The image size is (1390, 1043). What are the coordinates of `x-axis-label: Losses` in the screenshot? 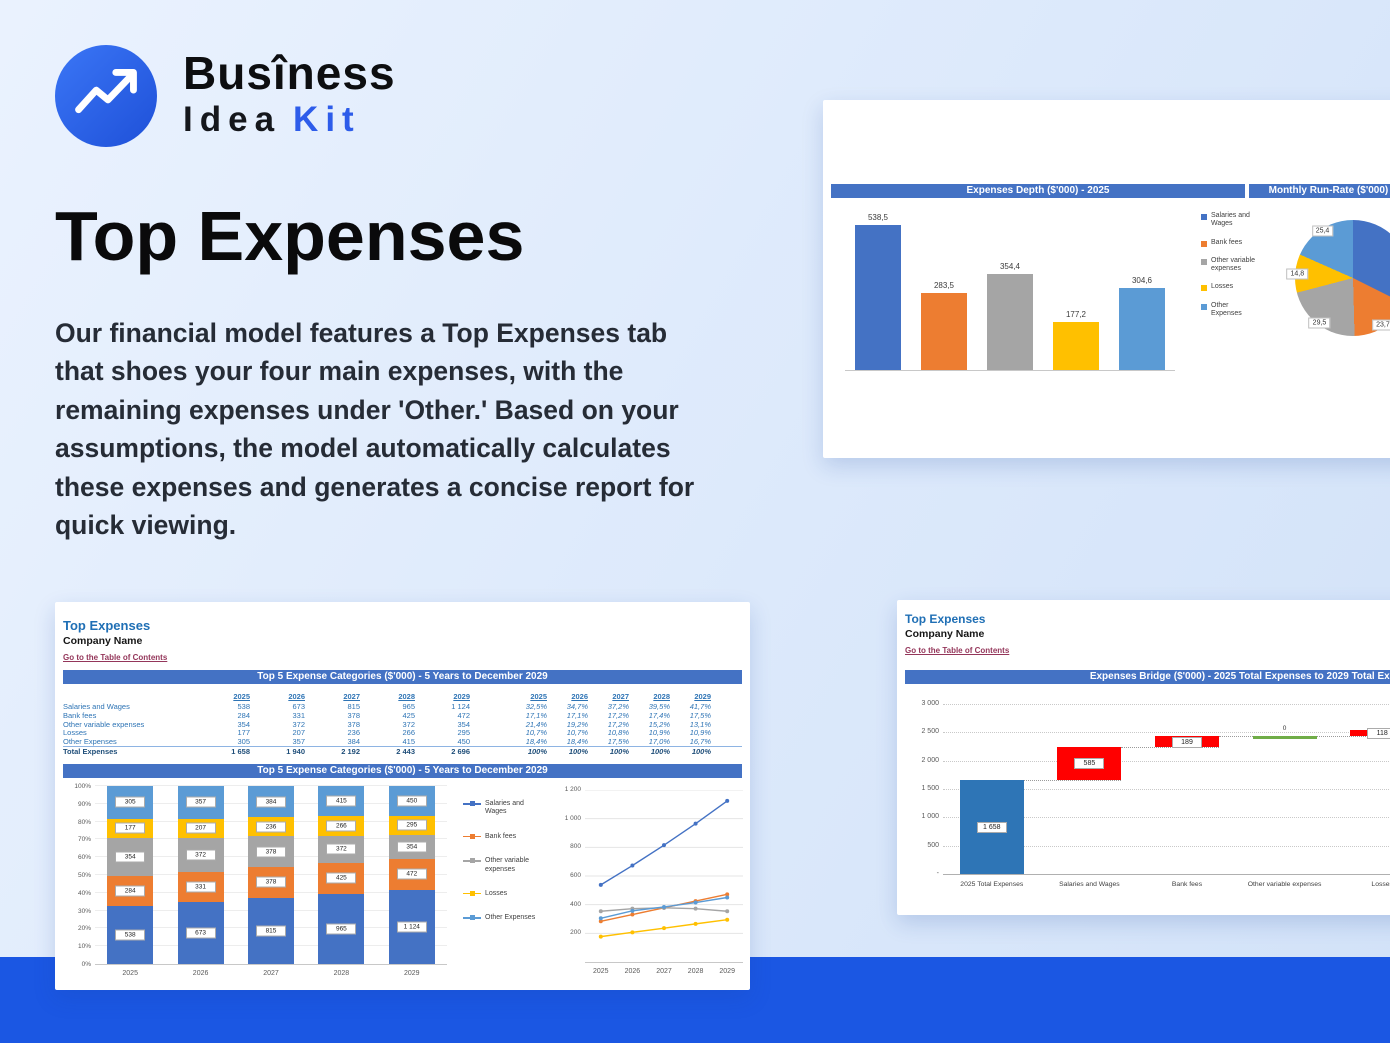 It's located at (1380, 884).